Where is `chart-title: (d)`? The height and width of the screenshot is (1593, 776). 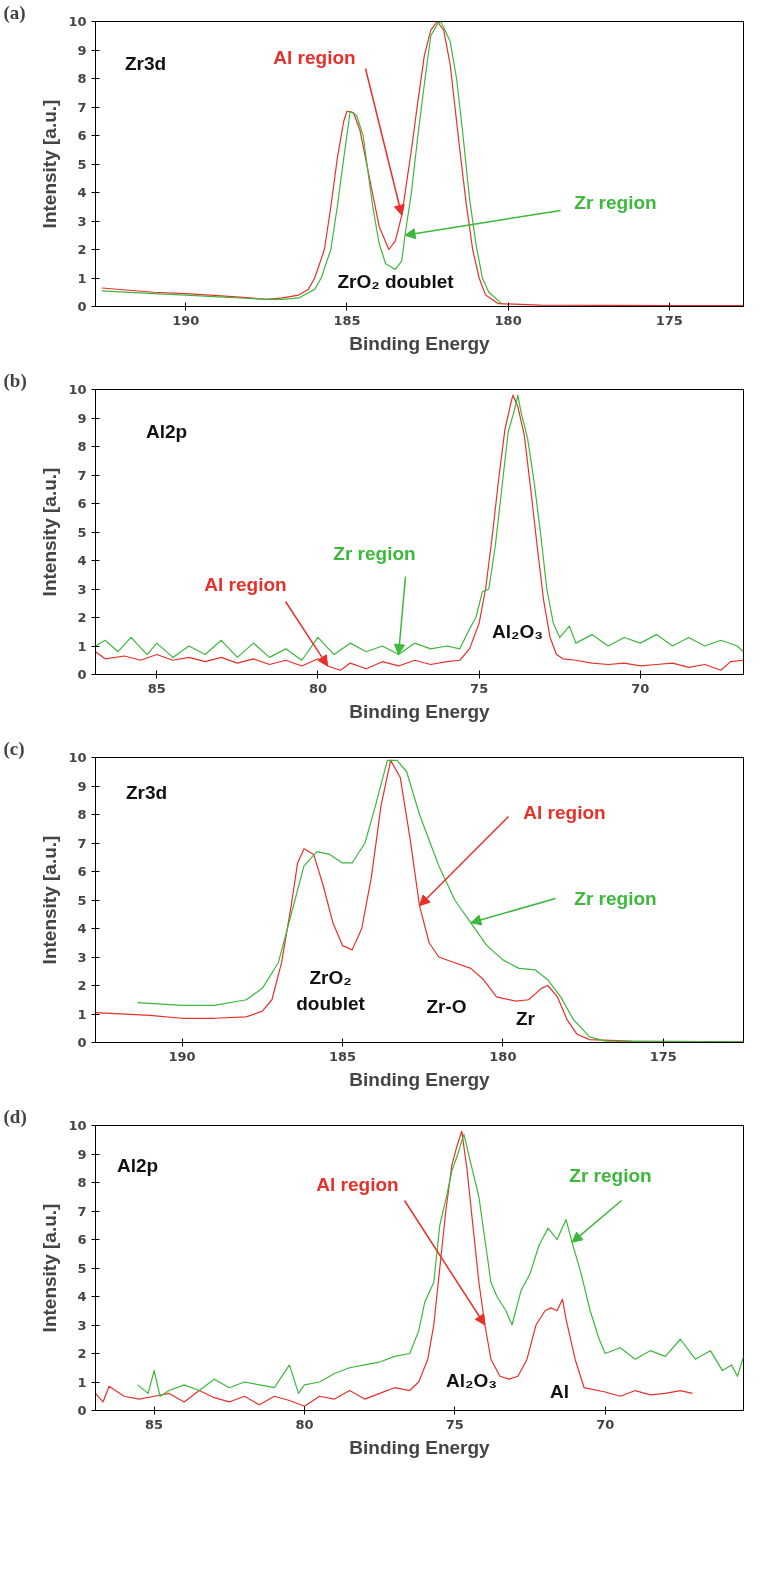
chart-title: (d) is located at coordinates (15, 1116).